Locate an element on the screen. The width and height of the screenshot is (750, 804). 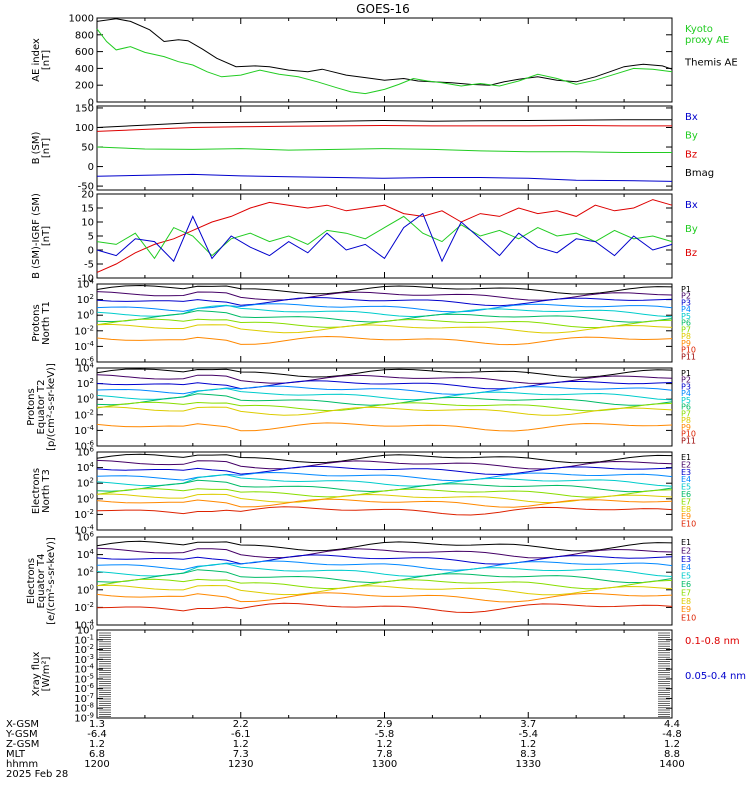
y-tick-label: 0 is located at coordinates (91, 251).